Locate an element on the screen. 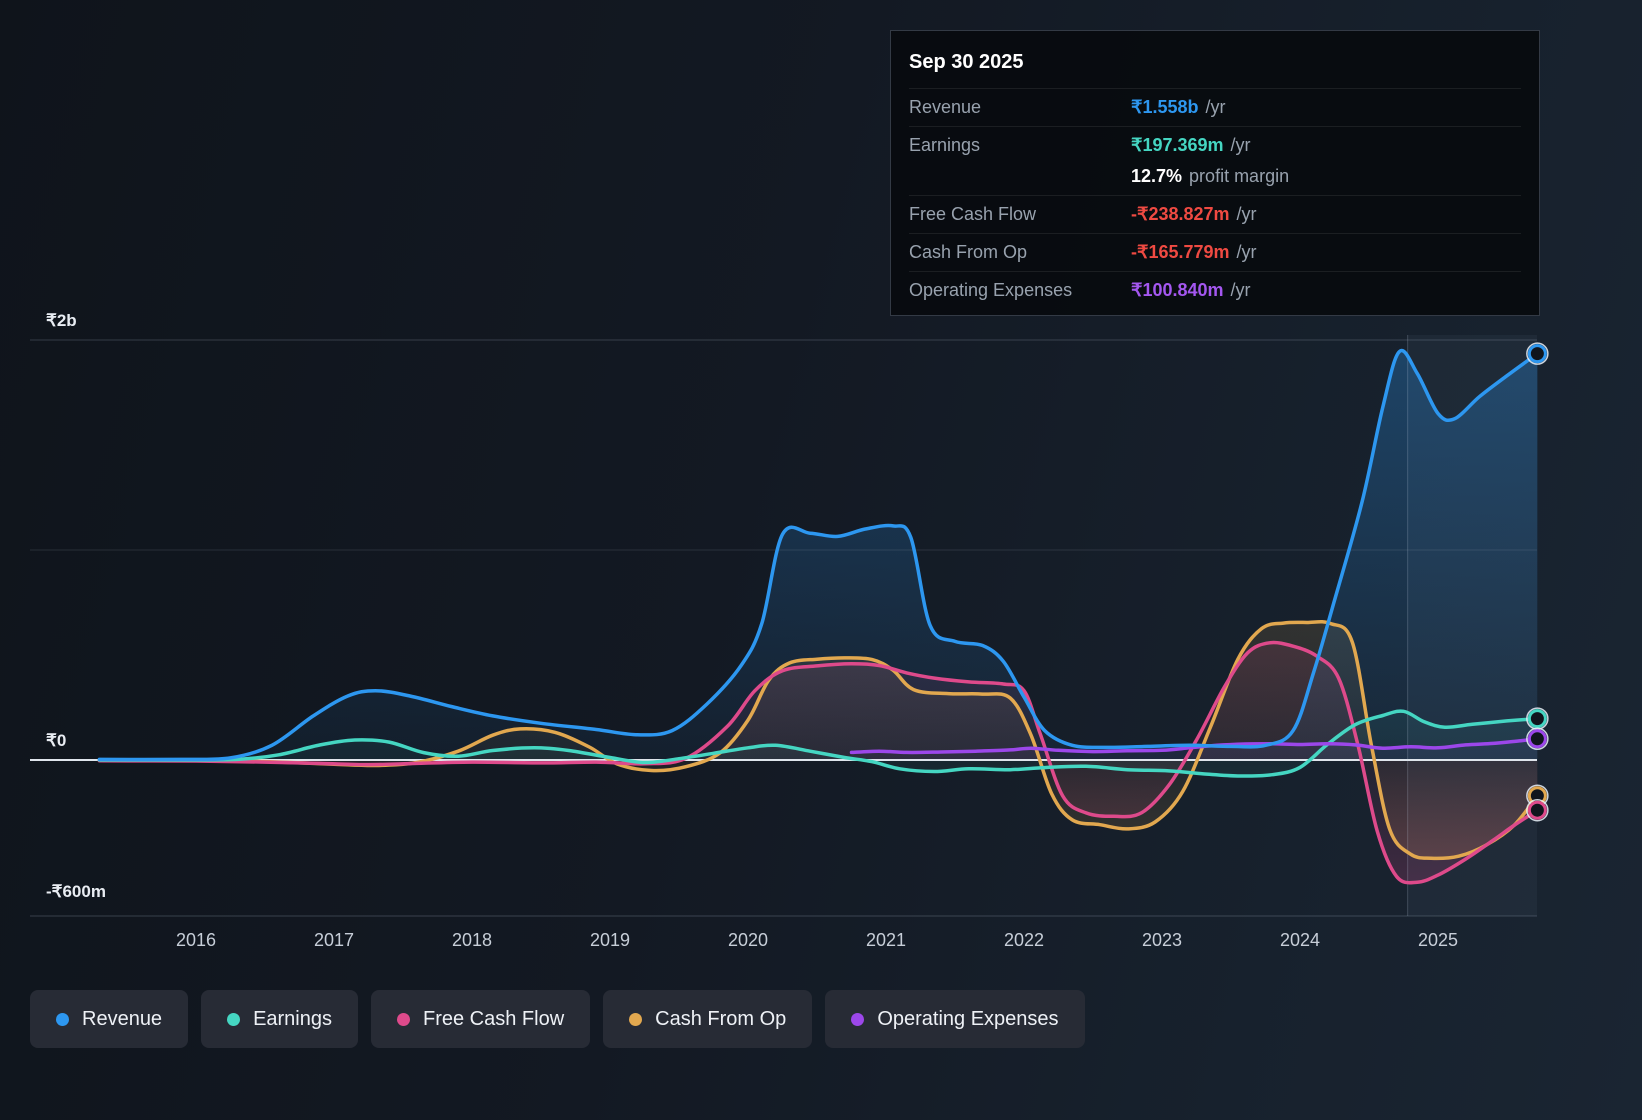 This screenshot has height=1120, width=1642. tooltip-row-operating-expenses: Operating Expenses ₹100.840m /yr is located at coordinates (1215, 290).